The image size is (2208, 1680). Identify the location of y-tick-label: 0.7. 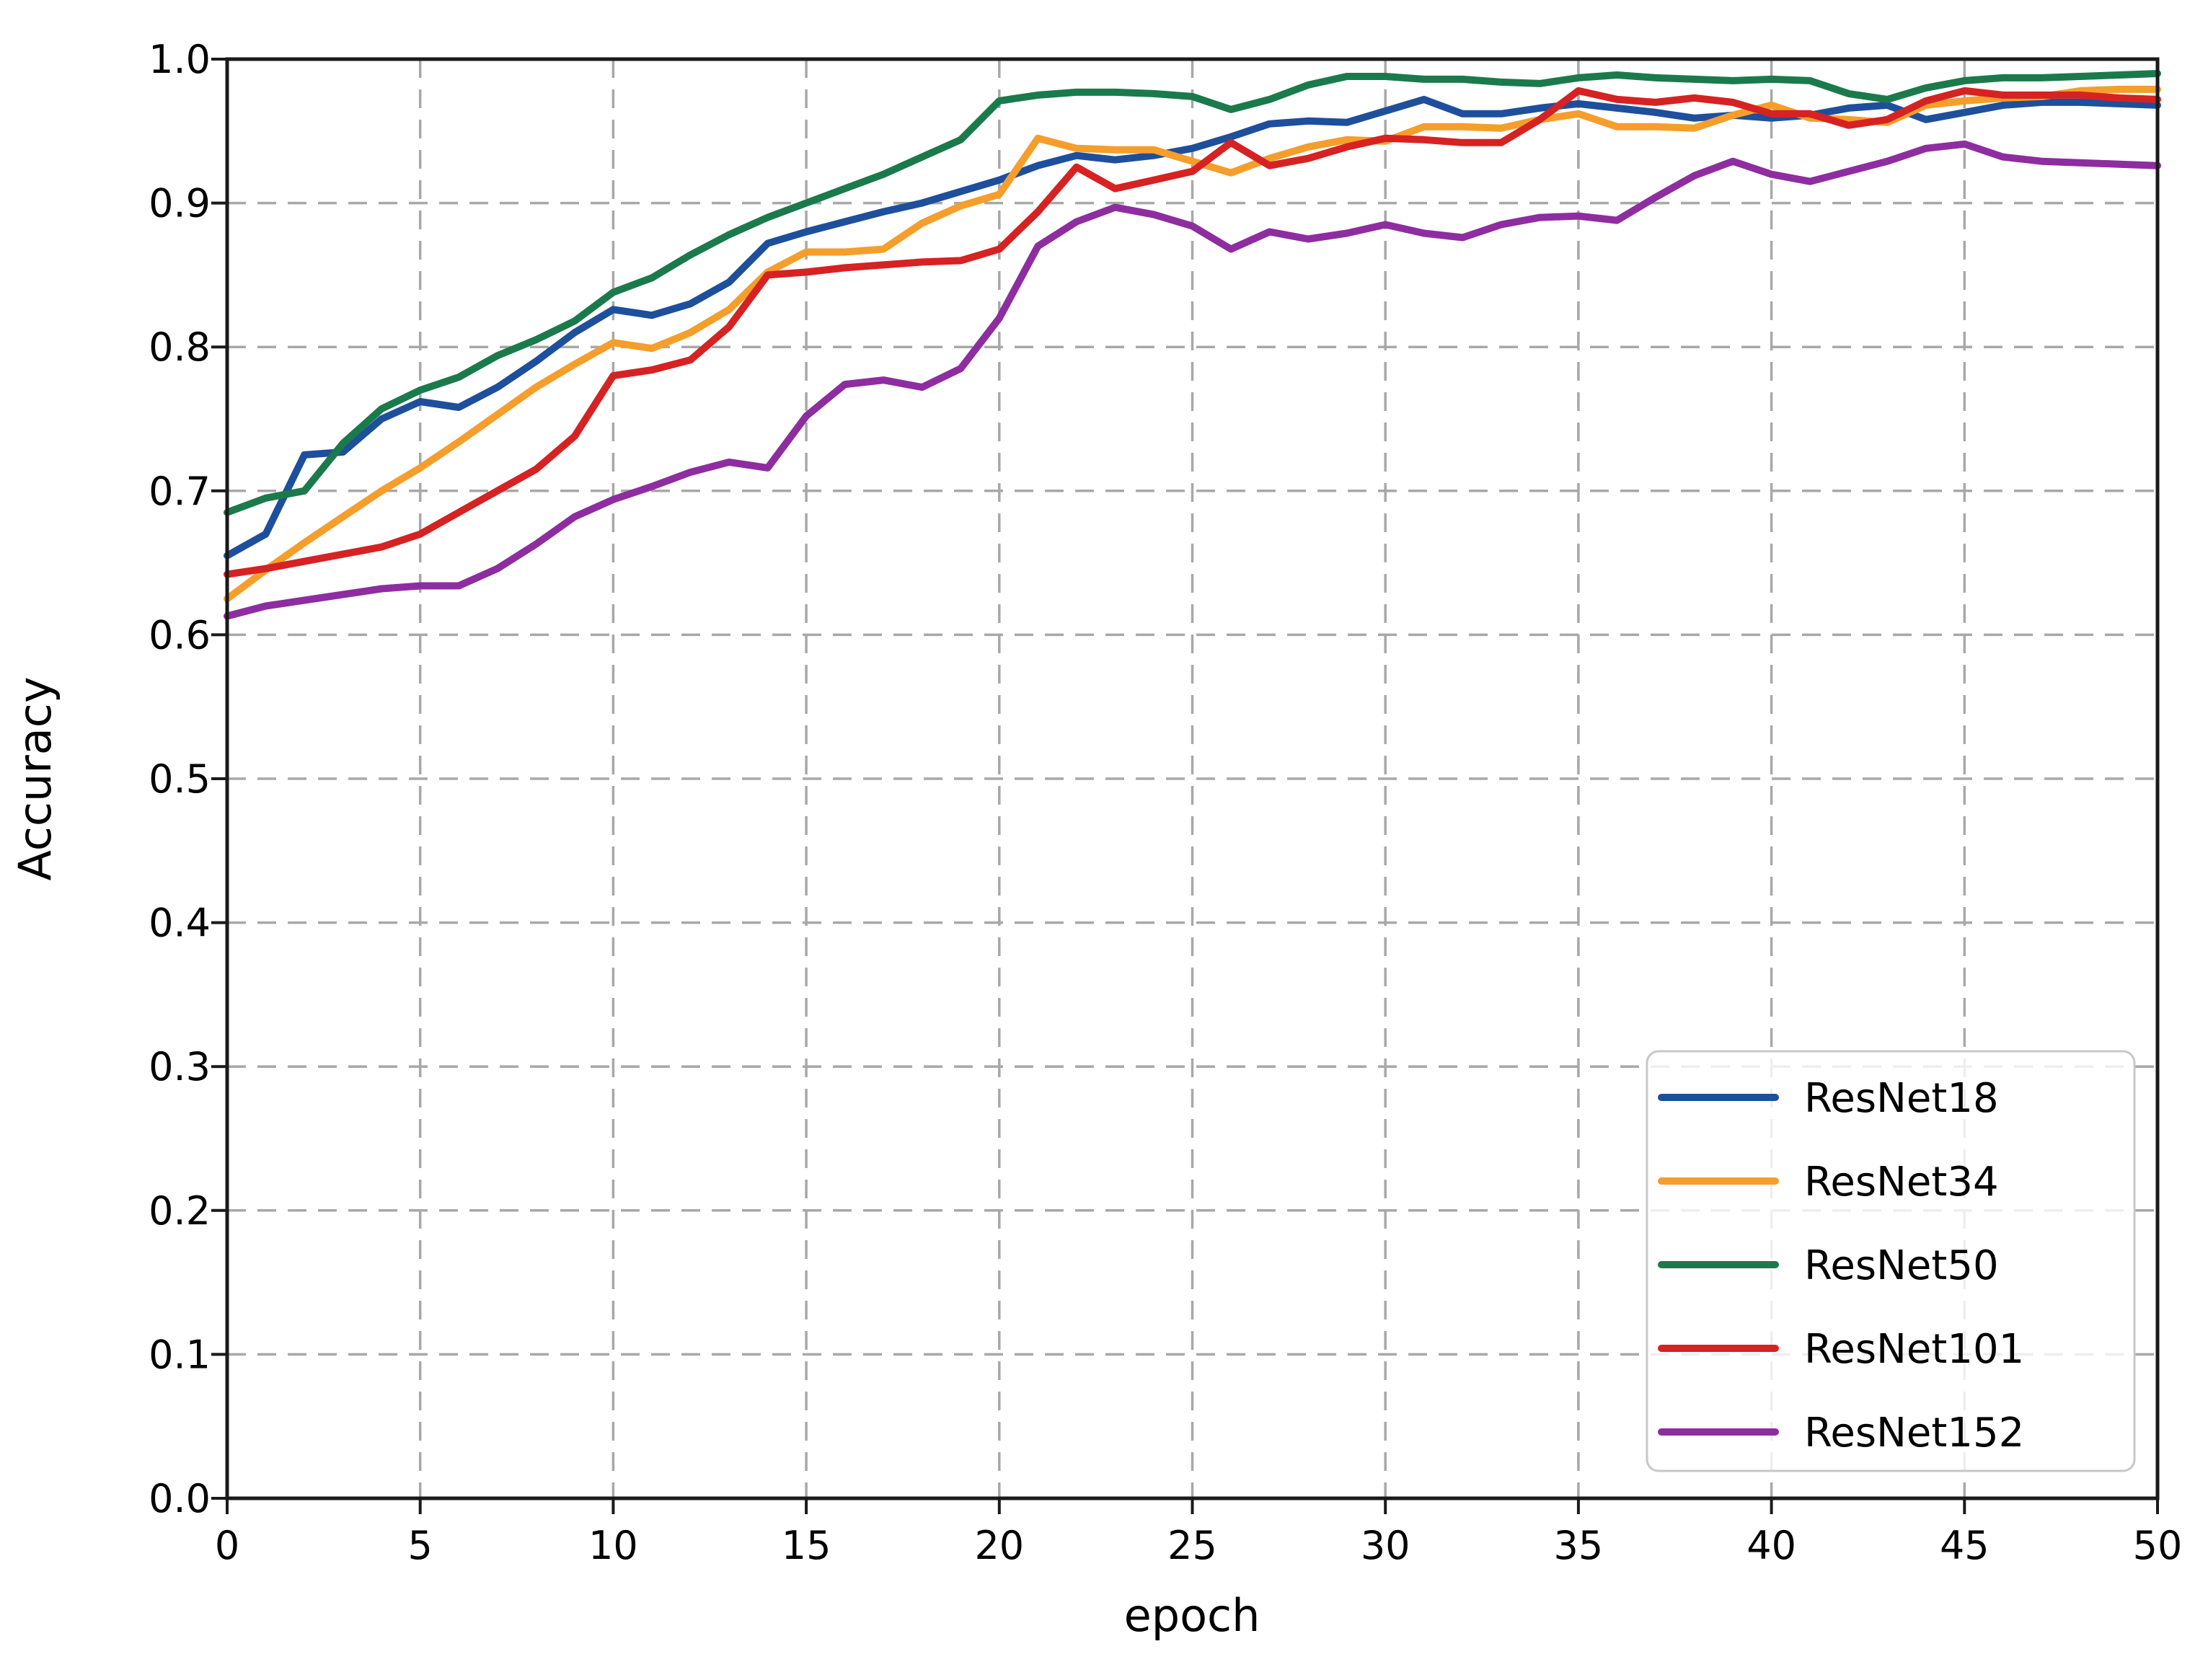
(180, 491).